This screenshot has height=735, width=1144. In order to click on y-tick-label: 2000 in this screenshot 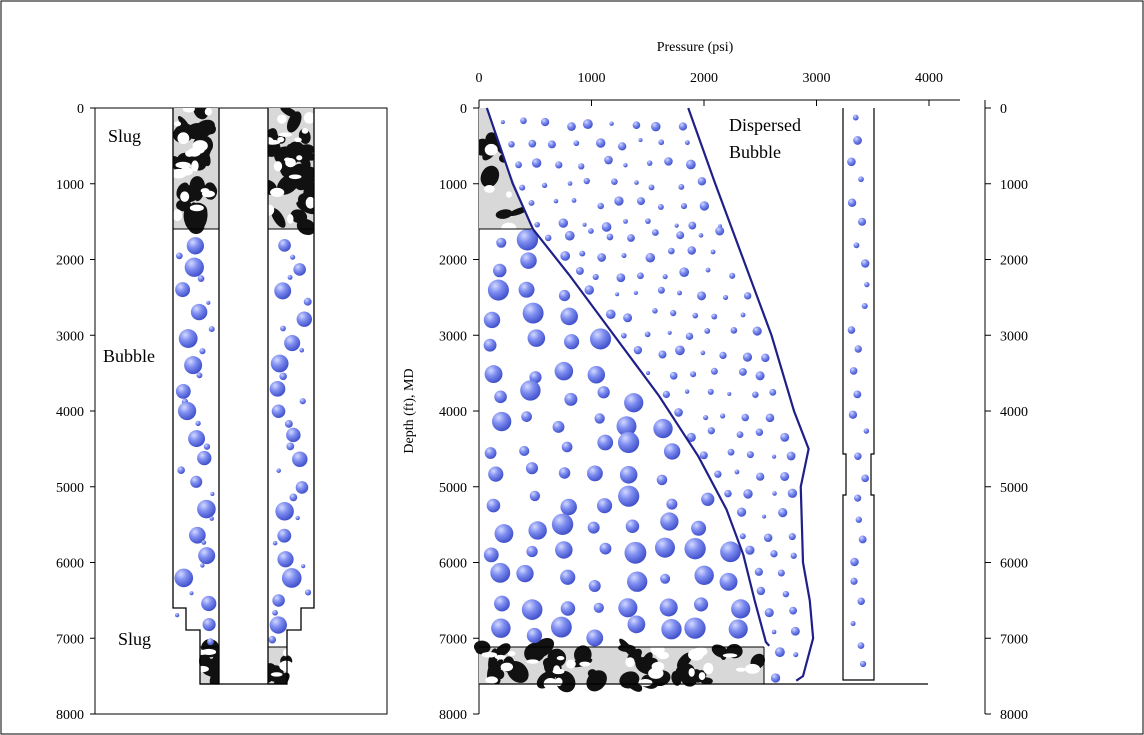, I will do `click(453, 261)`.